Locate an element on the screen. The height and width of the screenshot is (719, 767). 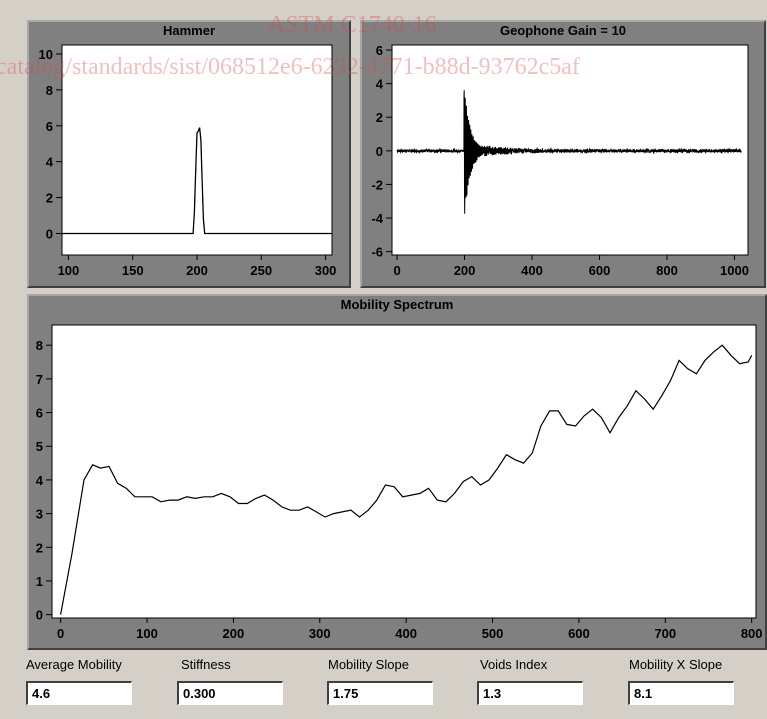
geophone-title: Geophone Gain = 10 is located at coordinates (563, 30).